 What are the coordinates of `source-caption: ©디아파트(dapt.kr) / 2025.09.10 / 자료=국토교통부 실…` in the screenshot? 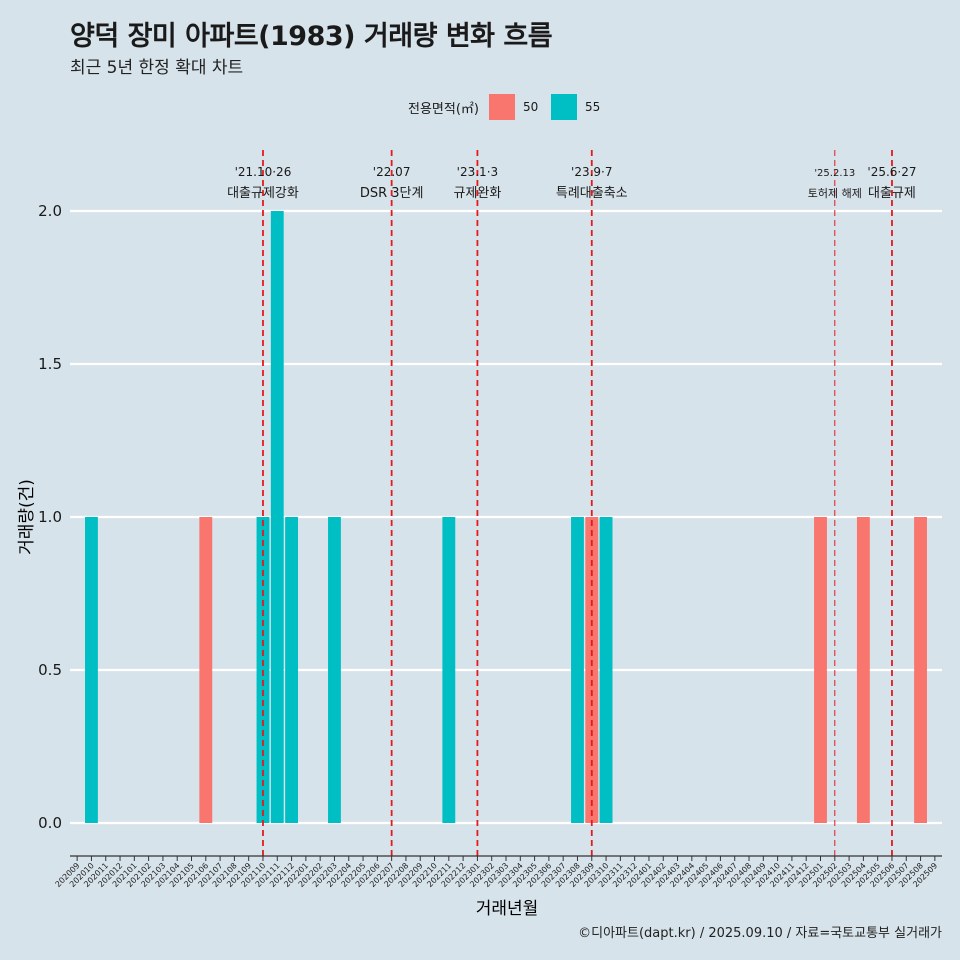 It's located at (760, 933).